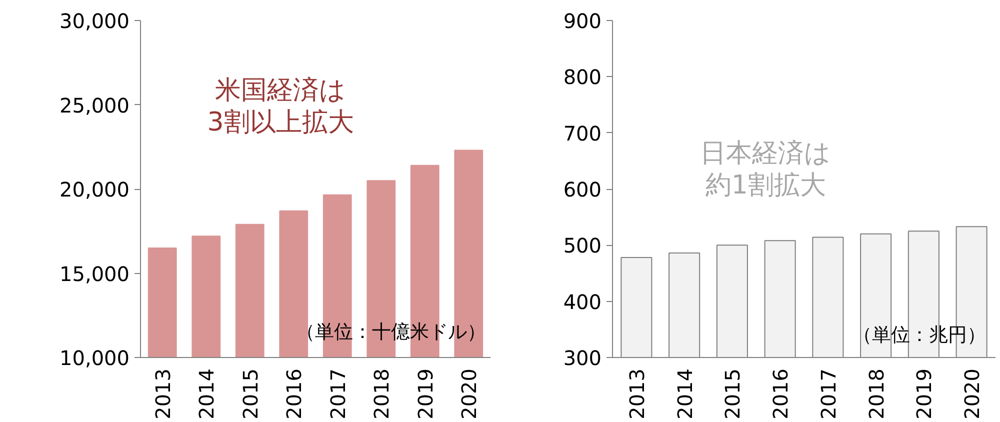  I want to click on y-tick-label: 400, so click(582, 302).